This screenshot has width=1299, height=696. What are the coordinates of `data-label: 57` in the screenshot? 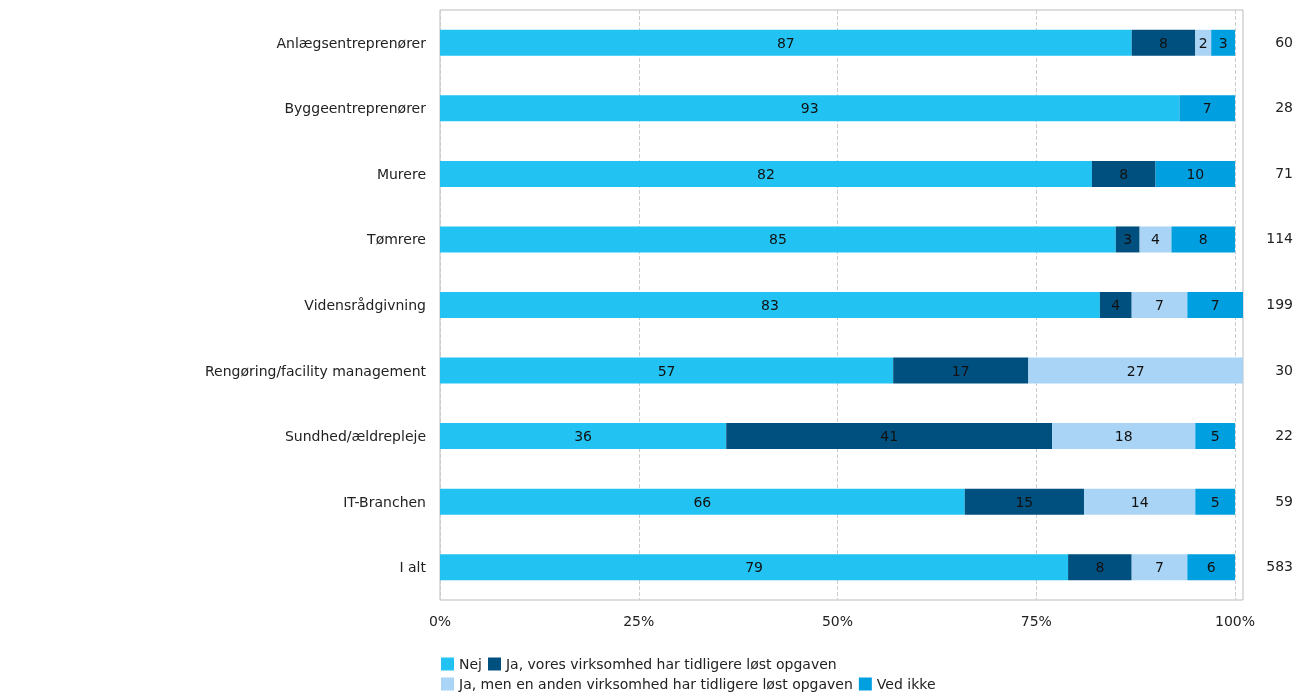 It's located at (666, 370).